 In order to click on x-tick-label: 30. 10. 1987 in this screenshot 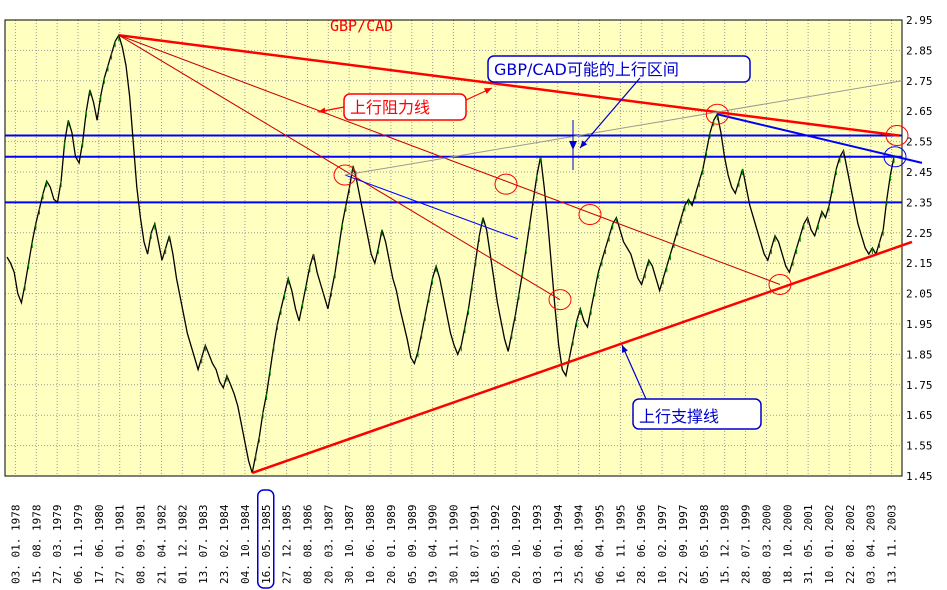, I will do `click(349, 544)`.